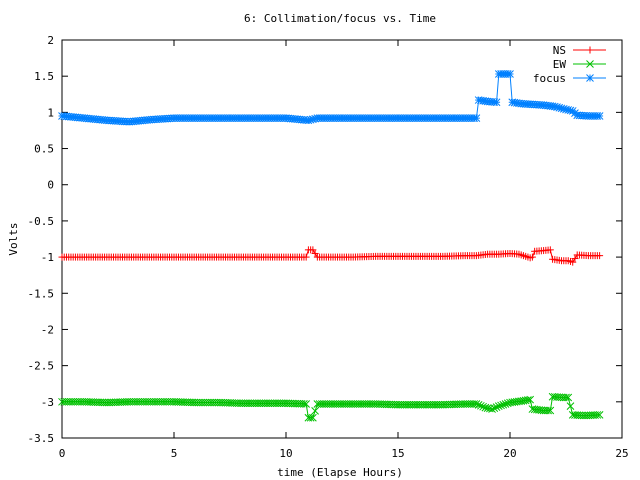 The width and height of the screenshot is (640, 480). I want to click on chart-title: 6: Collimation/focus vs. Time, so click(340, 18).